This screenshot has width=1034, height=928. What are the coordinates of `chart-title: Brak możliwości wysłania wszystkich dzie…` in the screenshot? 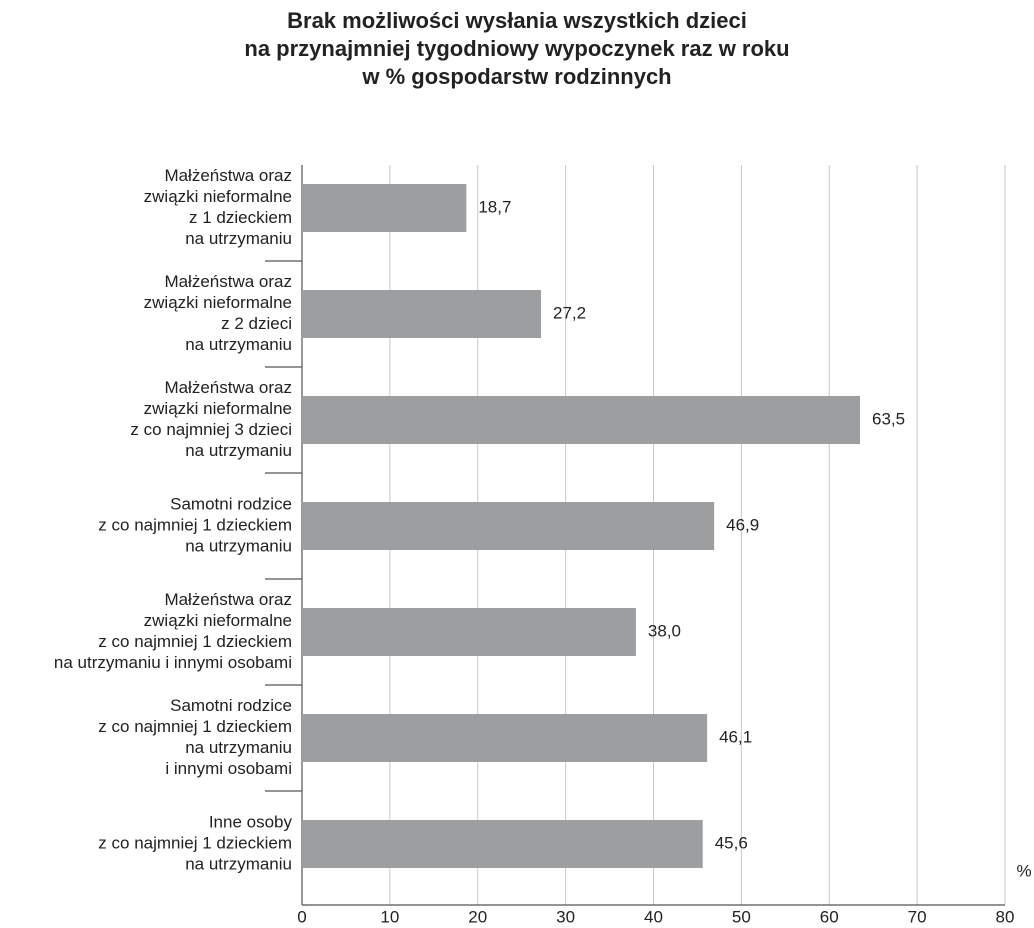 It's located at (517, 20).